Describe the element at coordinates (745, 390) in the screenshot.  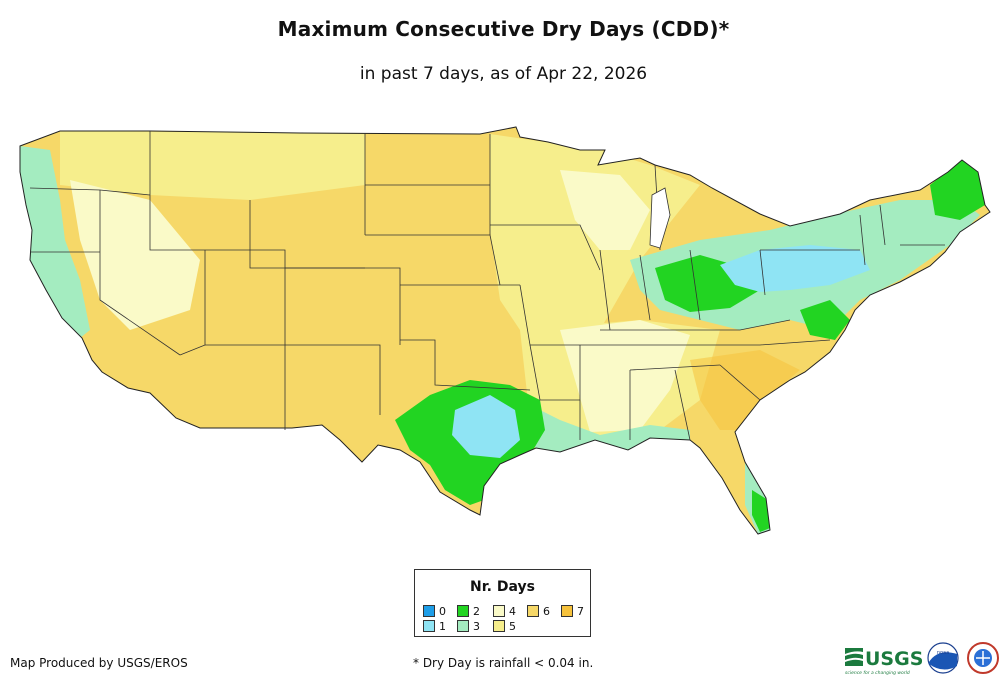
I see `region-cdd-7-southeast` at that location.